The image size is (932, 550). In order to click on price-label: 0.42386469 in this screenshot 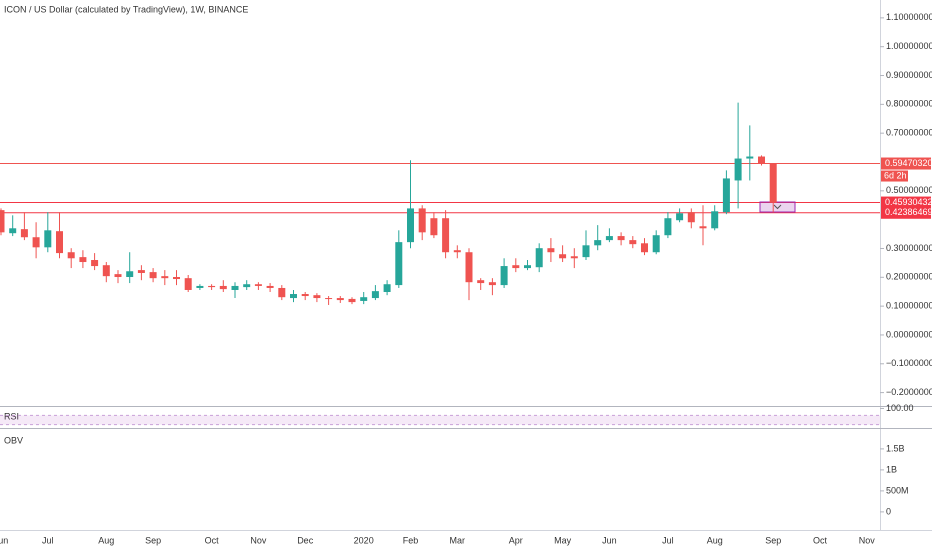, I will do `click(908, 212)`.